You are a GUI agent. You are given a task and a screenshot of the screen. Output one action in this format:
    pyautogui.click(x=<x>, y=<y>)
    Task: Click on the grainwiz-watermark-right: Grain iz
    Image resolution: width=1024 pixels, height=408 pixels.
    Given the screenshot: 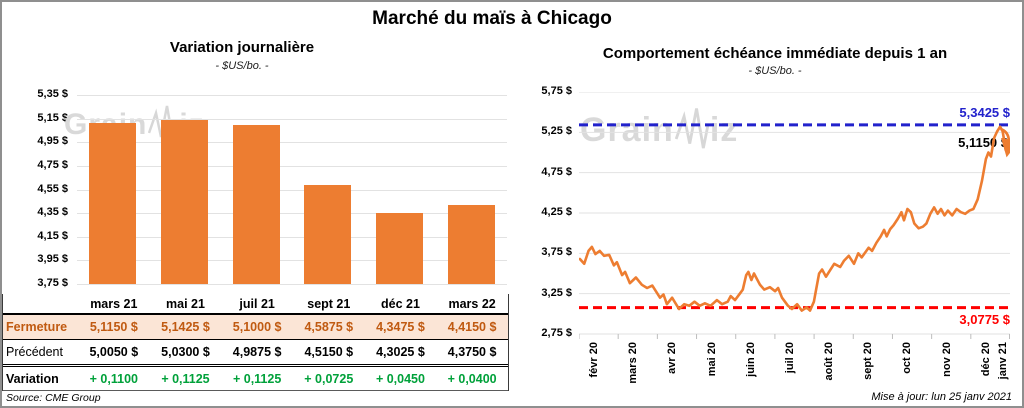 What is the action you would take?
    pyautogui.click(x=659, y=130)
    